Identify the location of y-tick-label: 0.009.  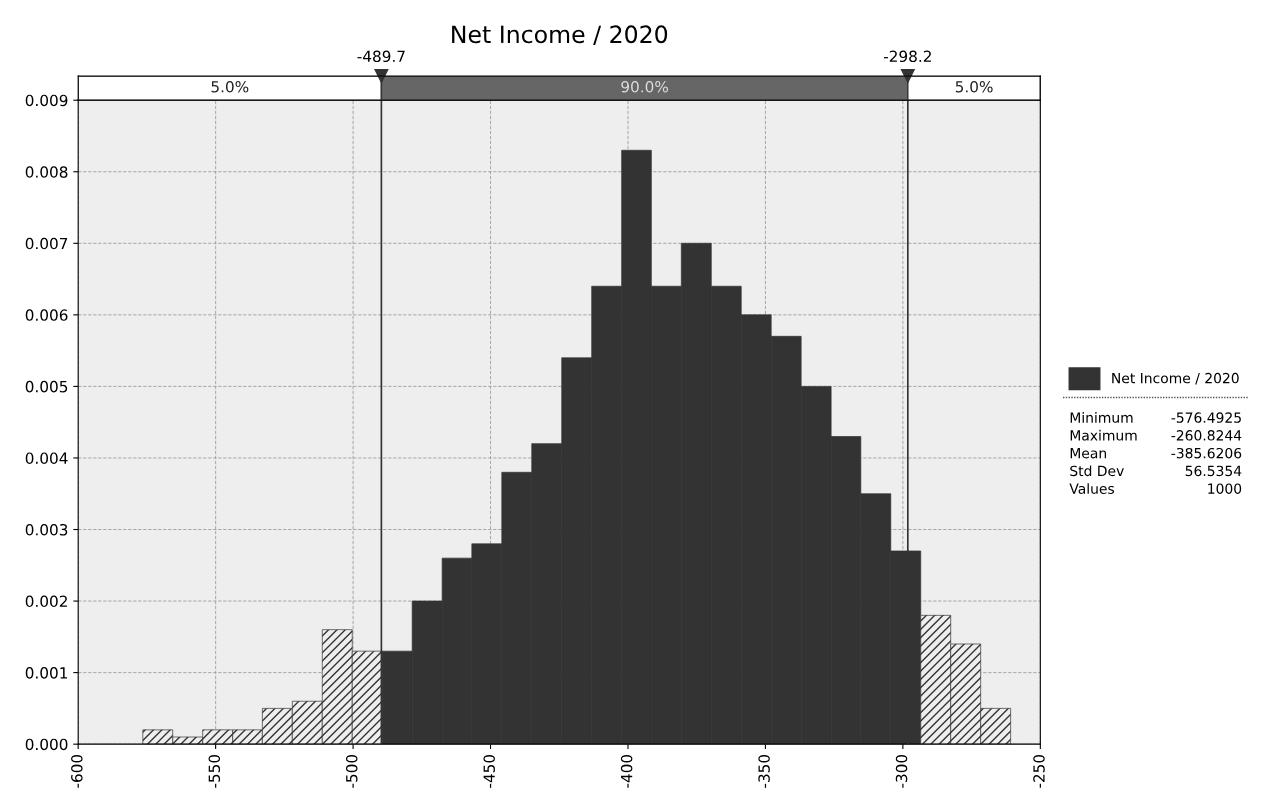
(46, 100).